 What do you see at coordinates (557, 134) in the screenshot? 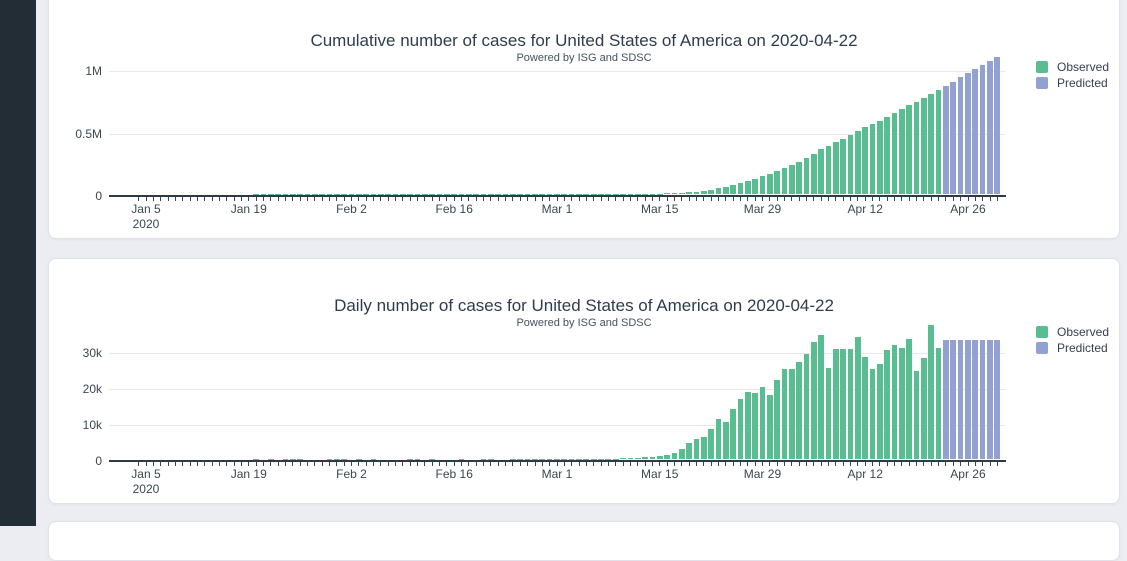
I see `y-gridline` at bounding box center [557, 134].